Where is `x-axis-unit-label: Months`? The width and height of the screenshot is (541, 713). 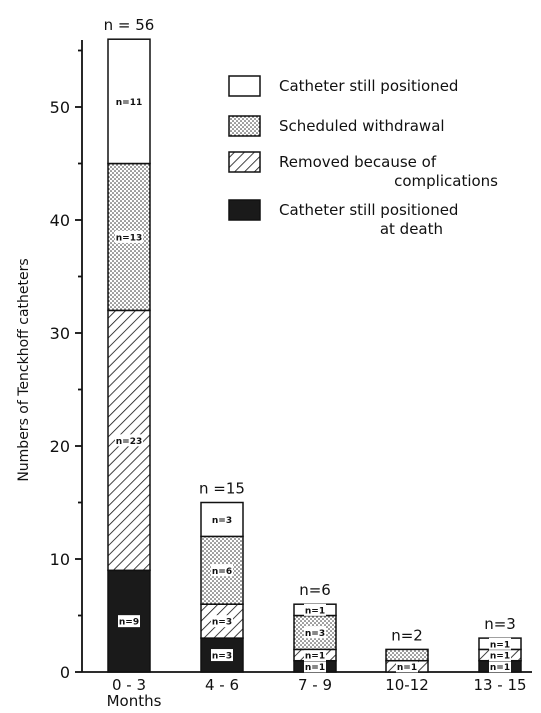 x-axis-unit-label: Months is located at coordinates (134, 701).